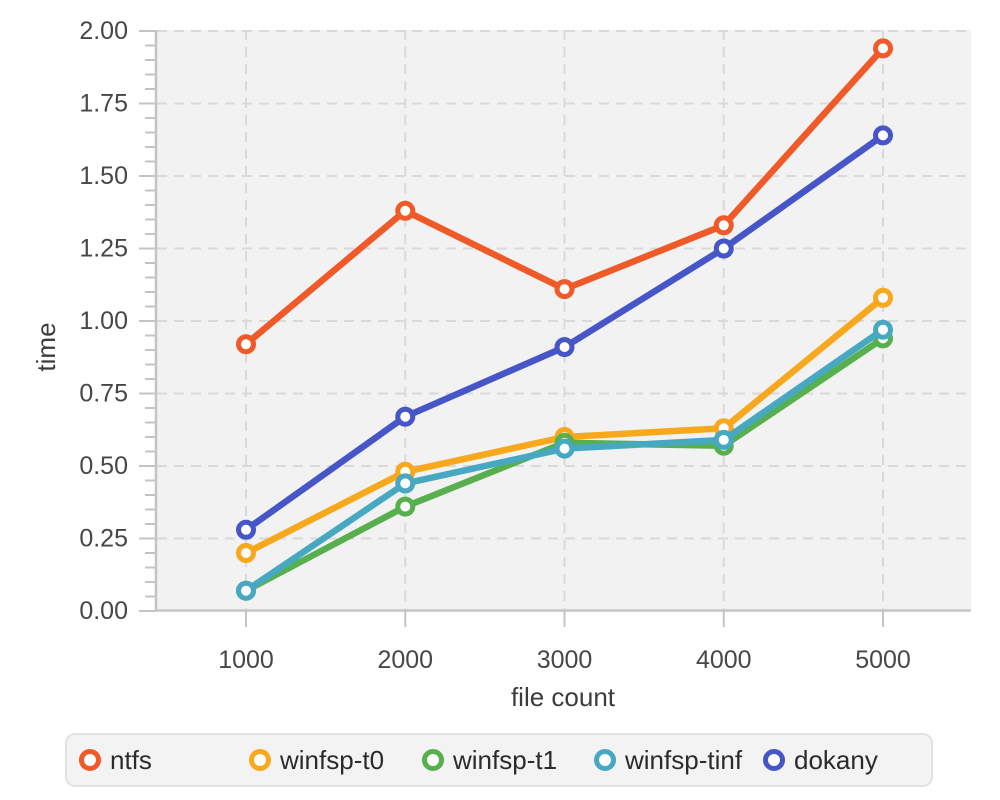 This screenshot has height=800, width=1000. What do you see at coordinates (565, 660) in the screenshot?
I see `x-tick-label: 3000` at bounding box center [565, 660].